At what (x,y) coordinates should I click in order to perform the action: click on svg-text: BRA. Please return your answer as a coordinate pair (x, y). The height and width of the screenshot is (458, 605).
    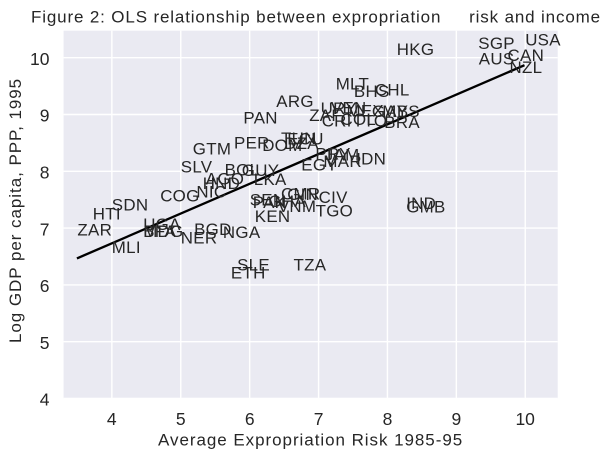
    Looking at the image, I should click on (402, 122).